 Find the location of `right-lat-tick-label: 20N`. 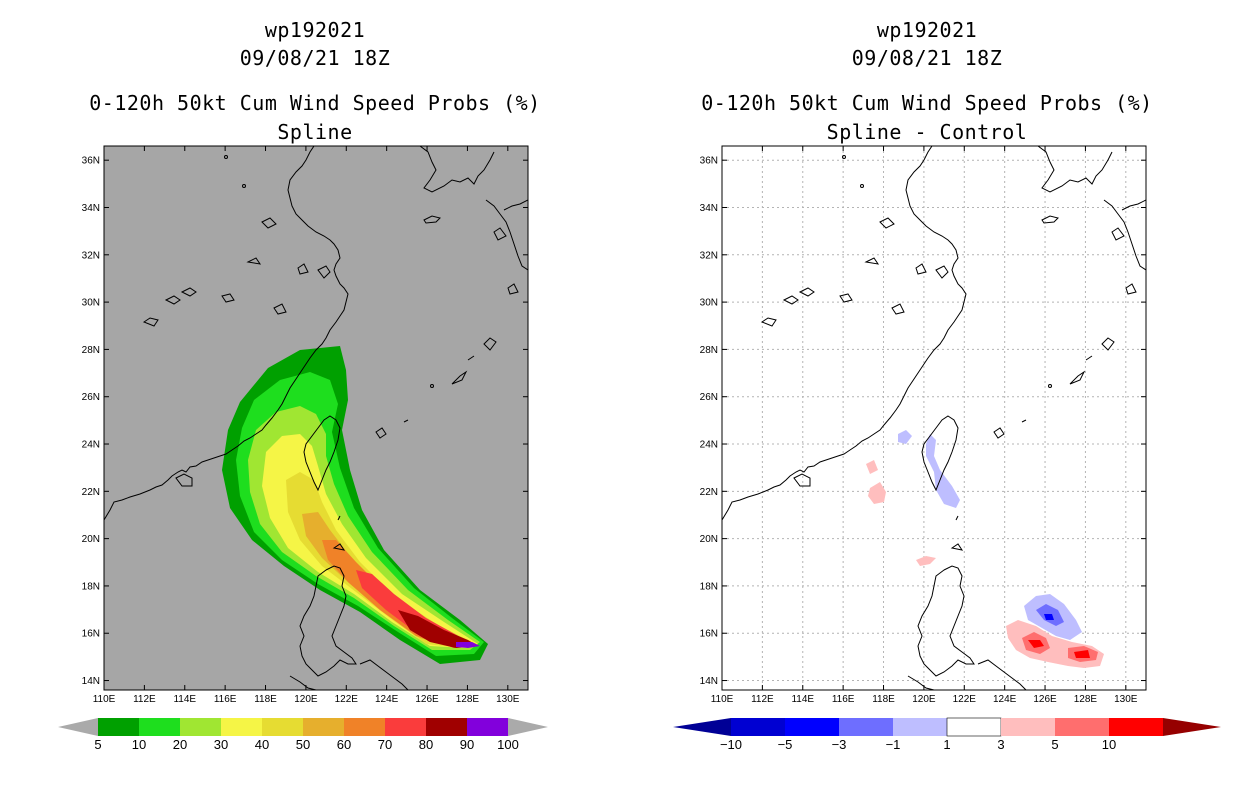

right-lat-tick-label: 20N is located at coordinates (709, 539).